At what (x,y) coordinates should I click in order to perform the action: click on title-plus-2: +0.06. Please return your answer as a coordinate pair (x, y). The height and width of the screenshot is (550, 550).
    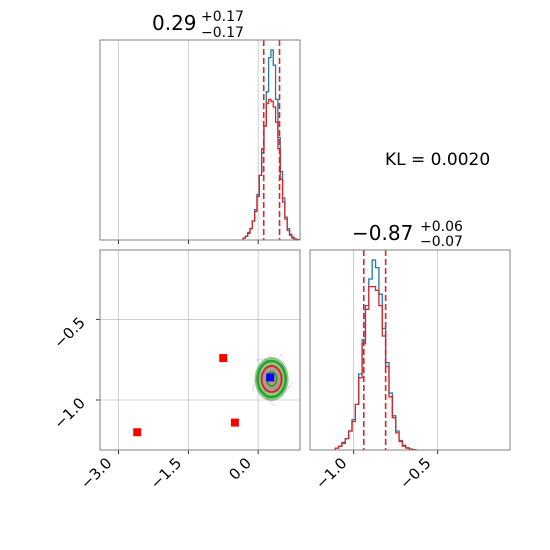
    Looking at the image, I should click on (441, 227).